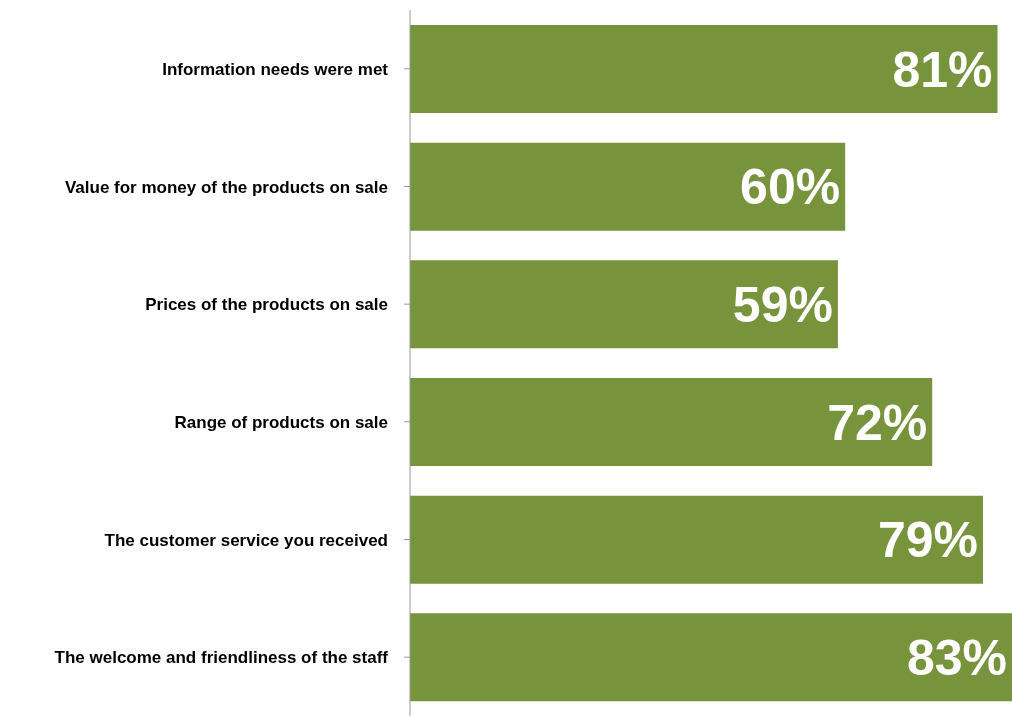  I want to click on data-label: 60%, so click(790, 187).